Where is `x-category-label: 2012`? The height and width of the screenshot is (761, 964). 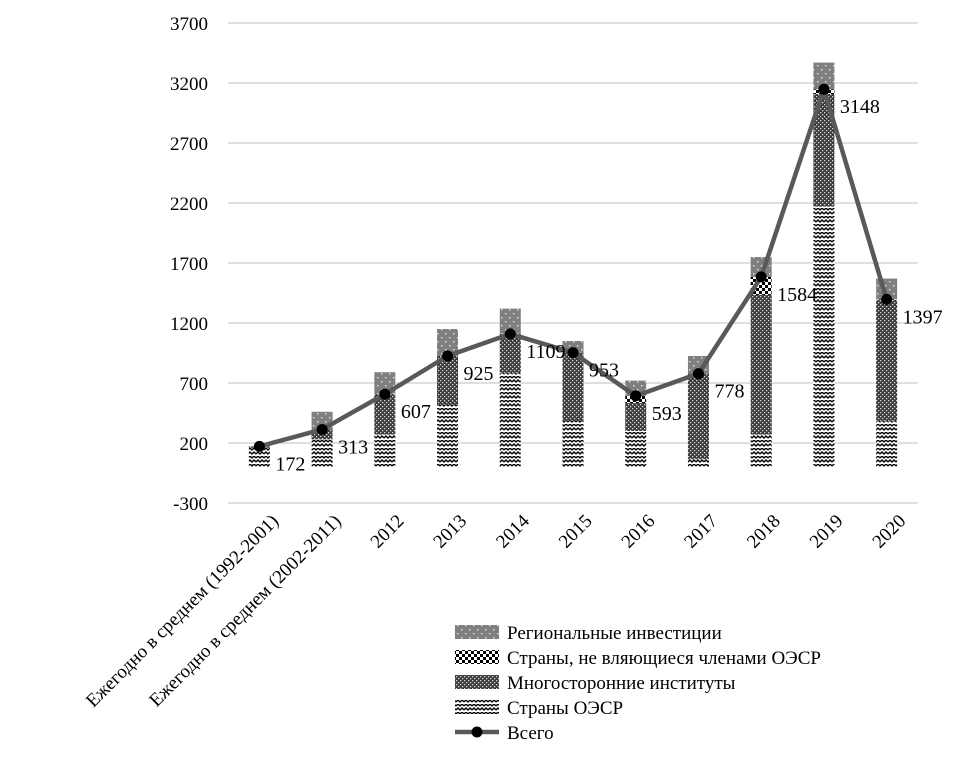 x-category-label: 2012 is located at coordinates (388, 532).